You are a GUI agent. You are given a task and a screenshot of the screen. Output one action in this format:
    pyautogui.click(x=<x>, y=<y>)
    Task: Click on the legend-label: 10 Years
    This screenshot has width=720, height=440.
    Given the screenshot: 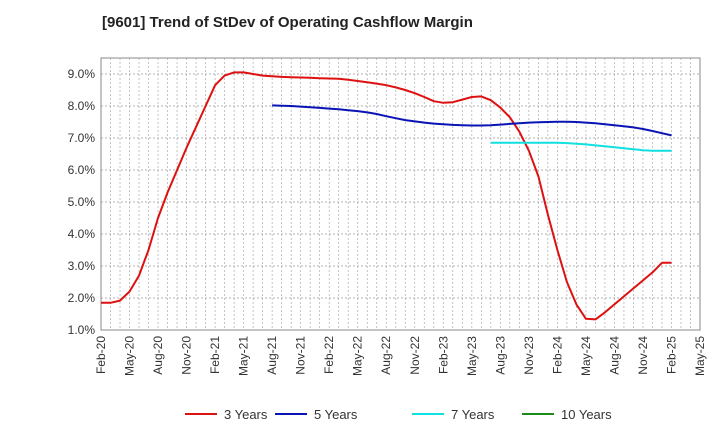 What is the action you would take?
    pyautogui.click(x=586, y=414)
    